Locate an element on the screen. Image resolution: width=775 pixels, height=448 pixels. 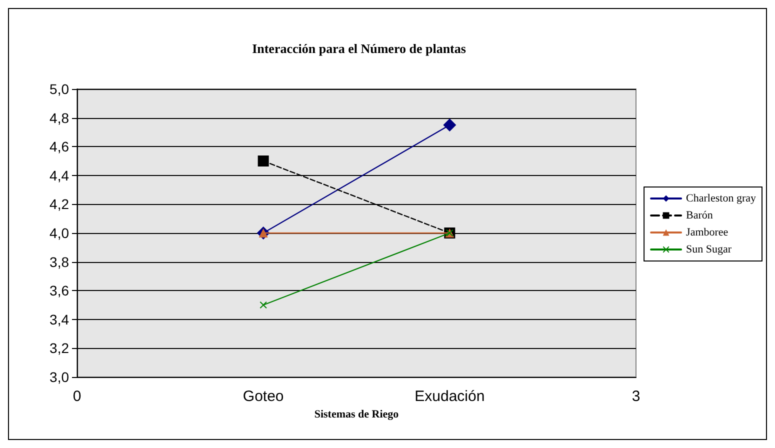
y-tick-label: 4,6 is located at coordinates (60, 146).